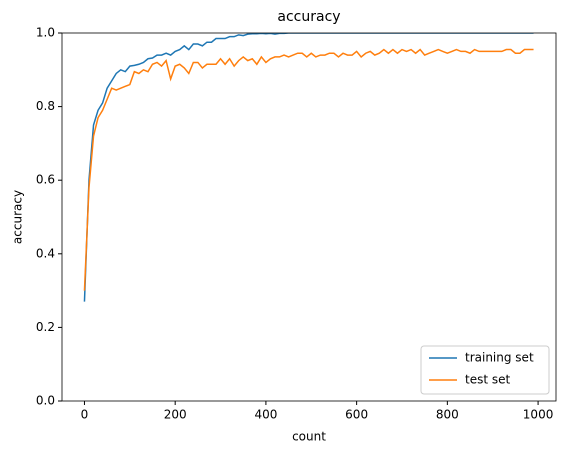 Image resolution: width=567 pixels, height=455 pixels. I want to click on y-axis-label: accuracy, so click(18, 217).